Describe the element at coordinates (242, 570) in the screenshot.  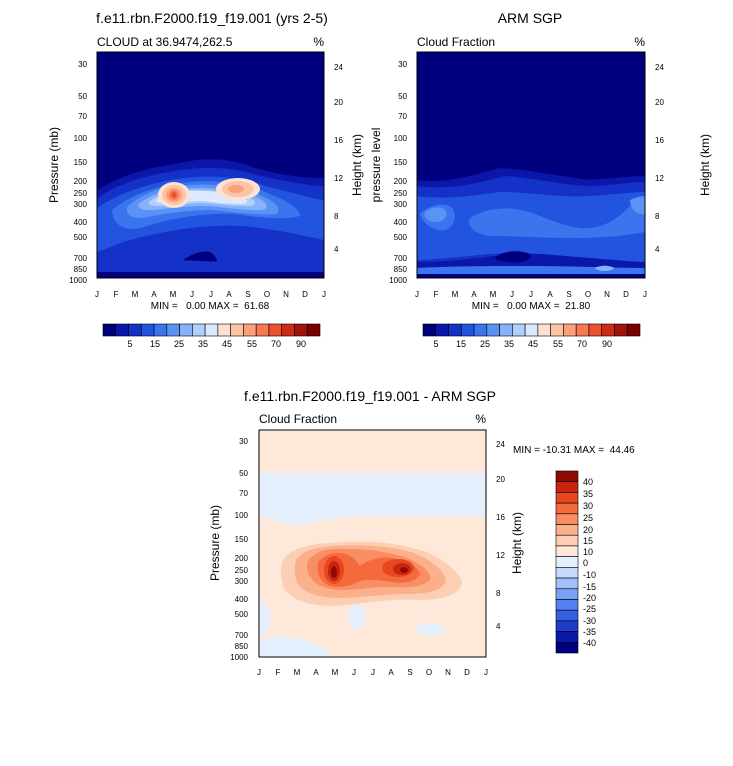
I see `panel-diff-ytick: 250` at that location.